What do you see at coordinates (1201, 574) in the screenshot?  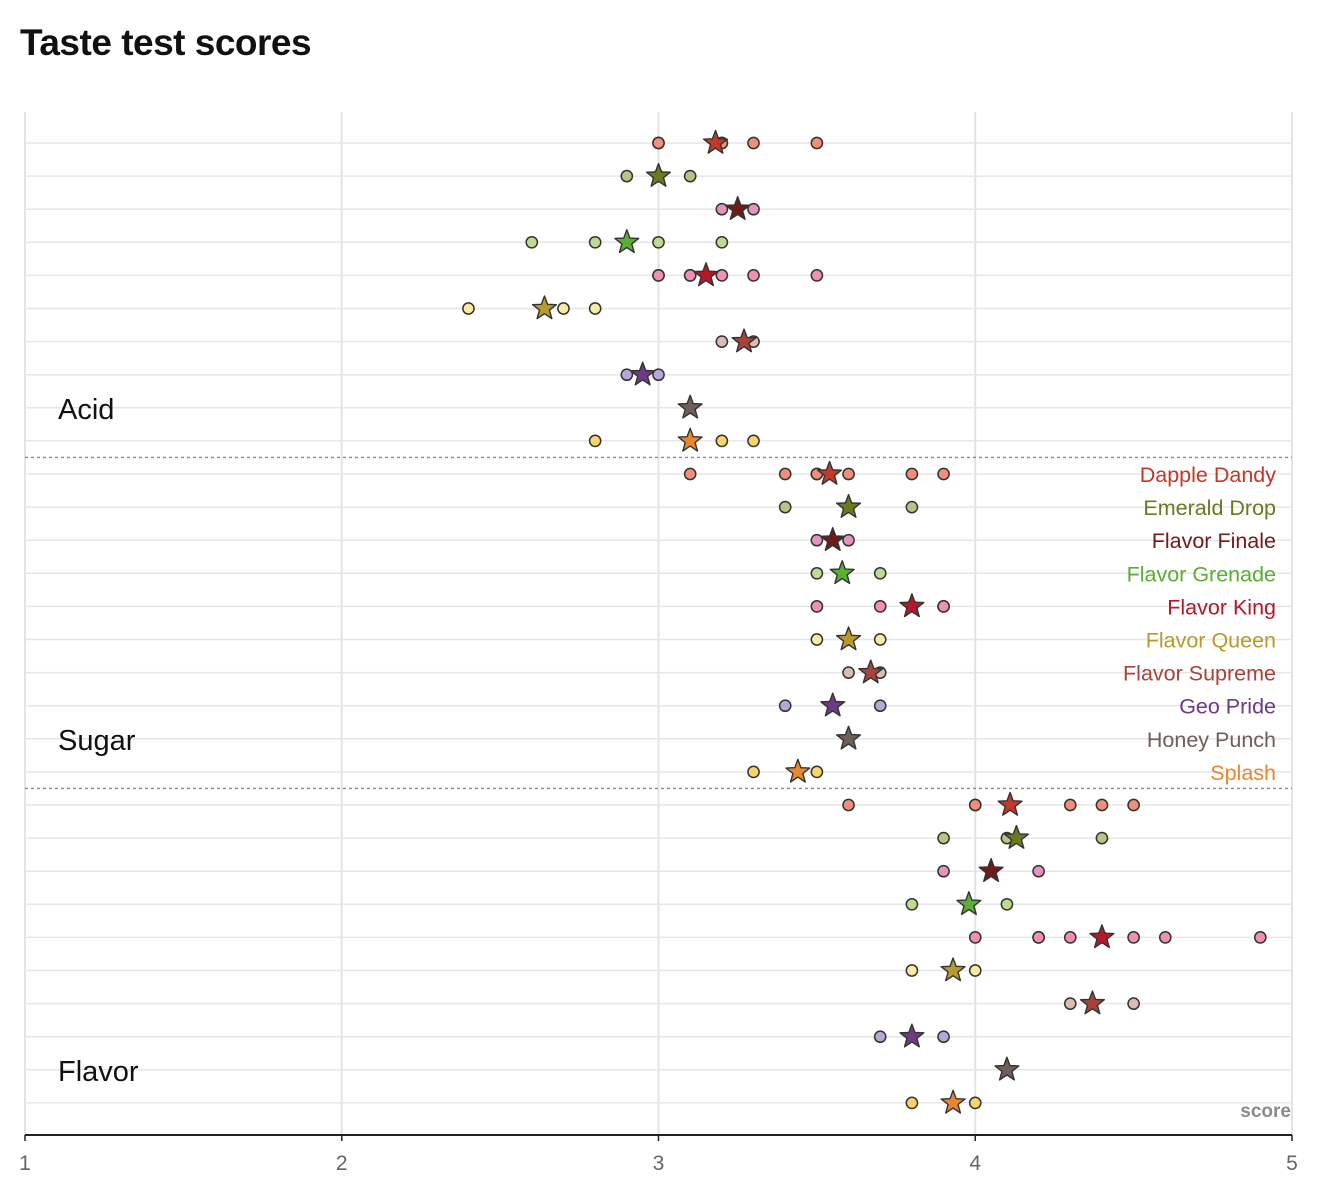 I see `legend-entry-flavor-grenade: Flavor Grenade` at bounding box center [1201, 574].